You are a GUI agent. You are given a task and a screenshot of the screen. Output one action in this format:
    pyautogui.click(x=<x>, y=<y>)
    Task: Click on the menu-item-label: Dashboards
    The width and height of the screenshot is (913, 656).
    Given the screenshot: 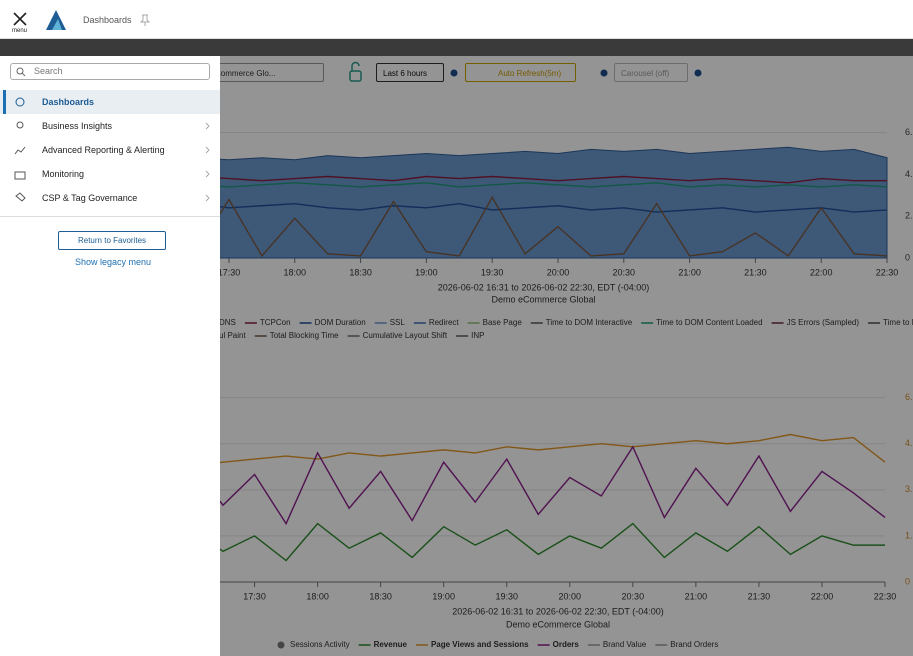 What is the action you would take?
    pyautogui.click(x=68, y=102)
    